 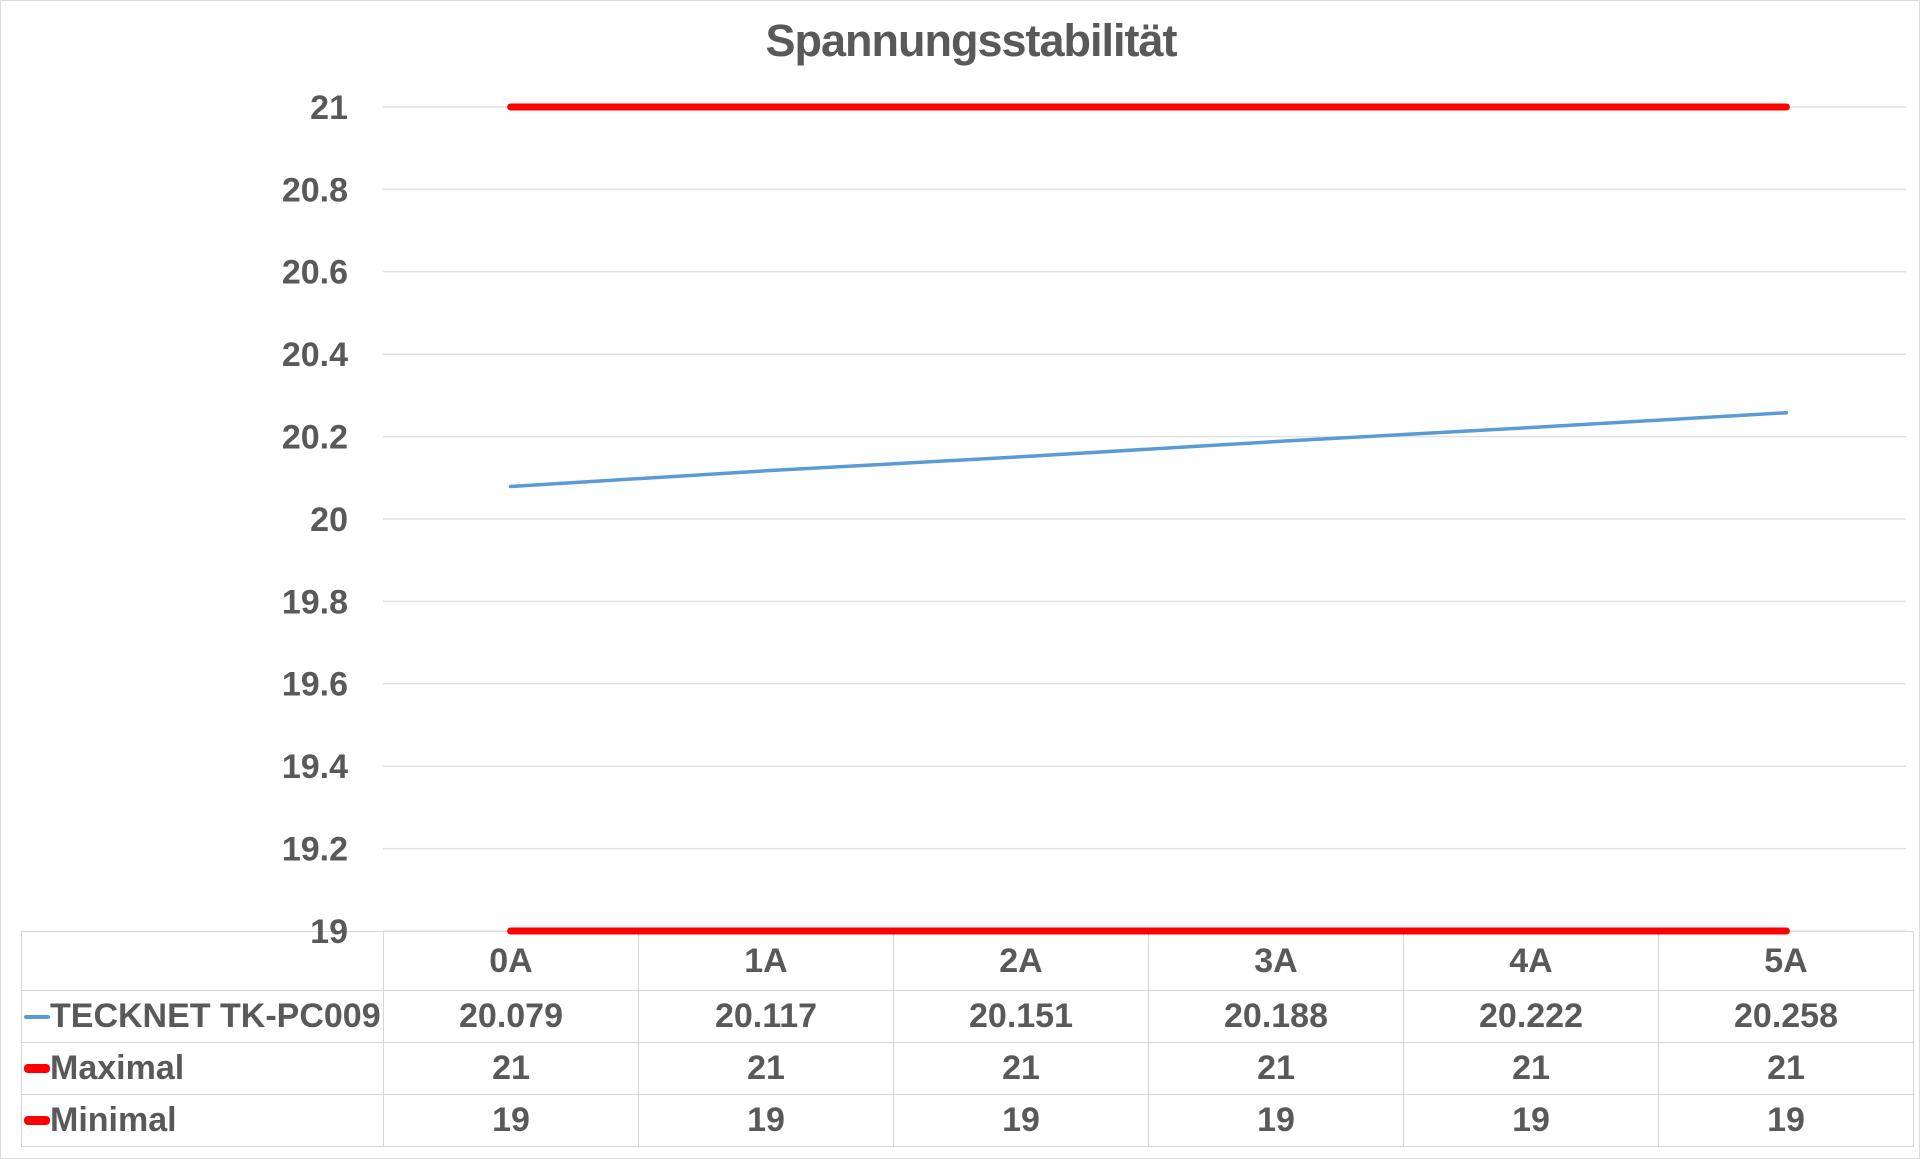 What do you see at coordinates (1531, 961) in the screenshot?
I see `x-category-label: 4A` at bounding box center [1531, 961].